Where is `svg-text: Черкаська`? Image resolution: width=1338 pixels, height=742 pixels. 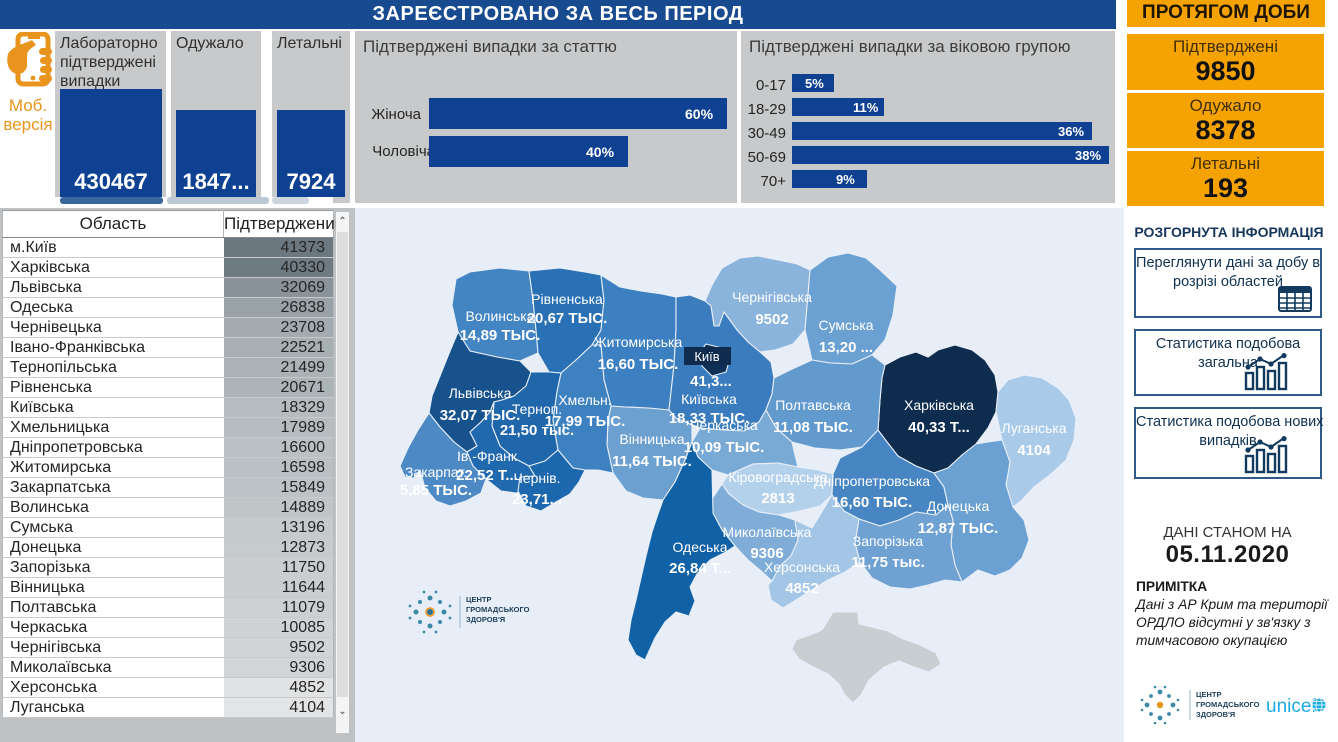
svg-text: Черкаська is located at coordinates (724, 425).